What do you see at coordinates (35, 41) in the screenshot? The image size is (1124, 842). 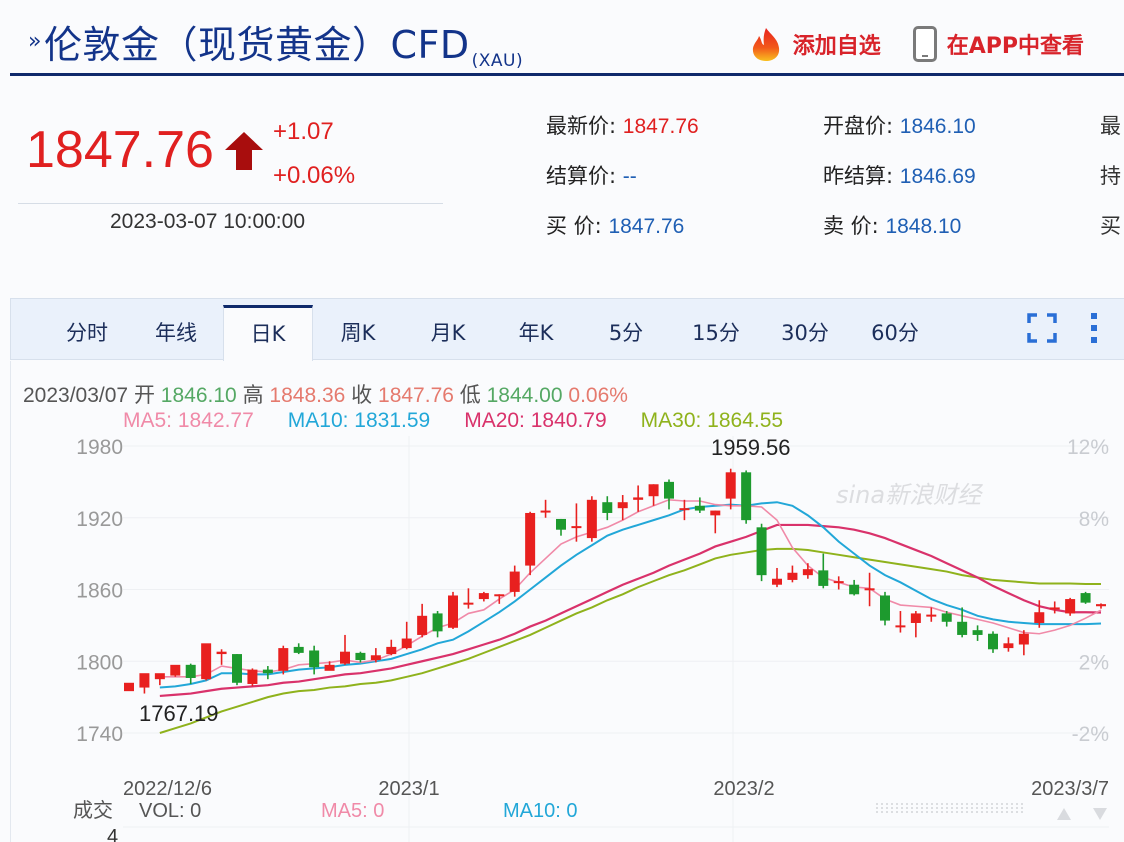 I see `chevron-icon: »` at bounding box center [35, 41].